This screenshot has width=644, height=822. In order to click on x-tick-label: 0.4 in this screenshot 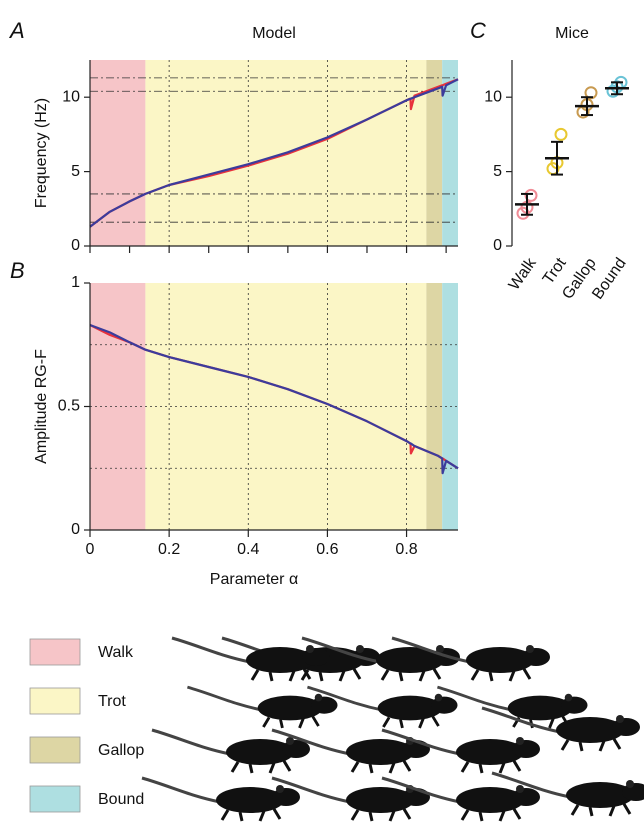, I will do `click(248, 549)`.